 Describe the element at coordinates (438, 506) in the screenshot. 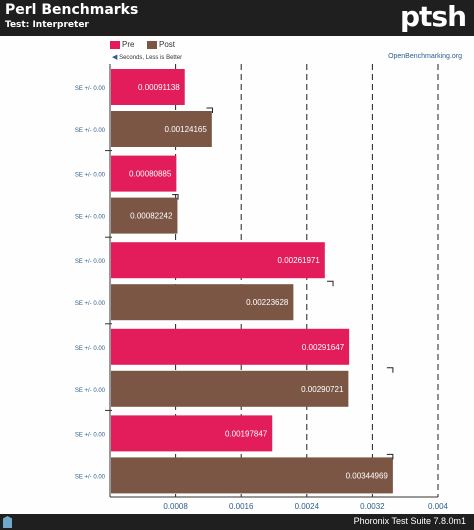

I see `x-tick-label: 0.004` at that location.